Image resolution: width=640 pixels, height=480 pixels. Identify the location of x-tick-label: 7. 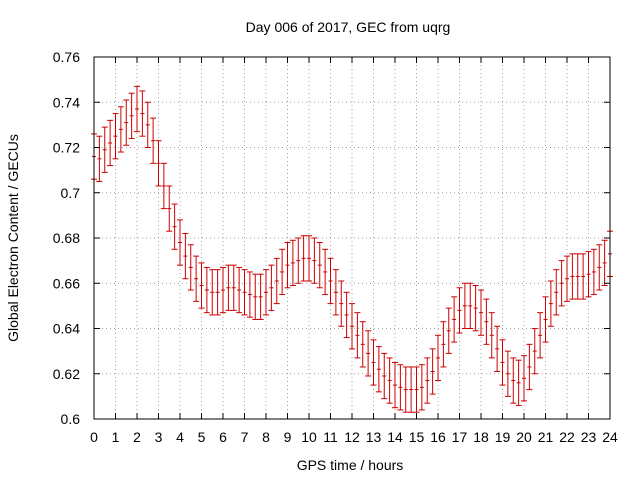
(245, 437).